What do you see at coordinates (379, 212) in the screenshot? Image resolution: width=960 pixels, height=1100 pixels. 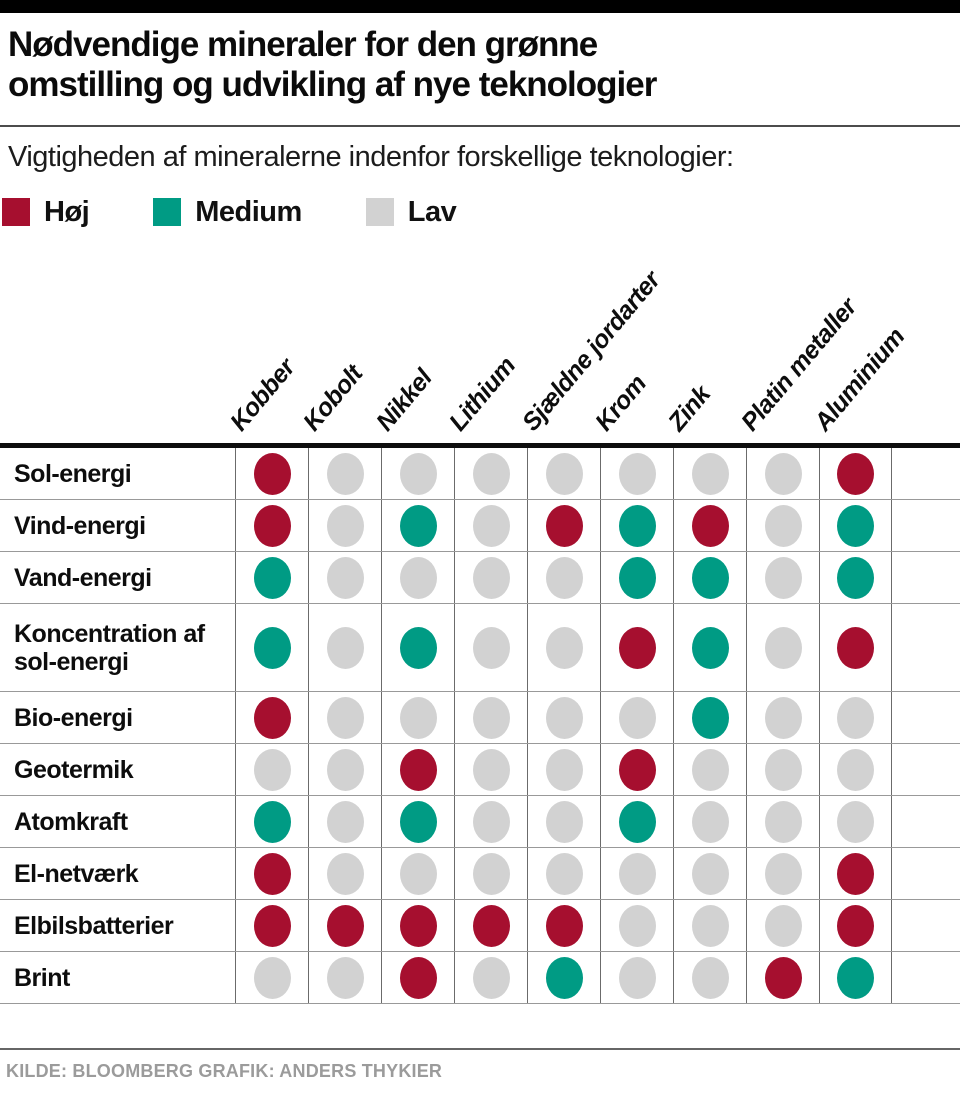 I see `legend-swatch-low` at bounding box center [379, 212].